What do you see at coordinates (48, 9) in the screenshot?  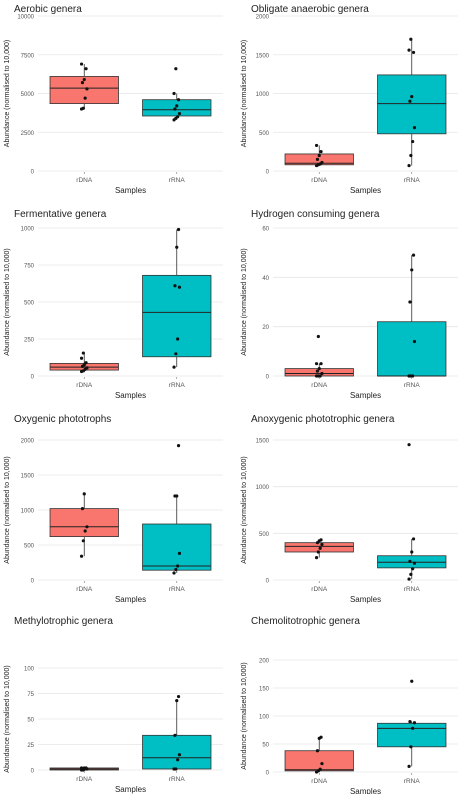 I see `chart-title: Aerobic genera` at bounding box center [48, 9].